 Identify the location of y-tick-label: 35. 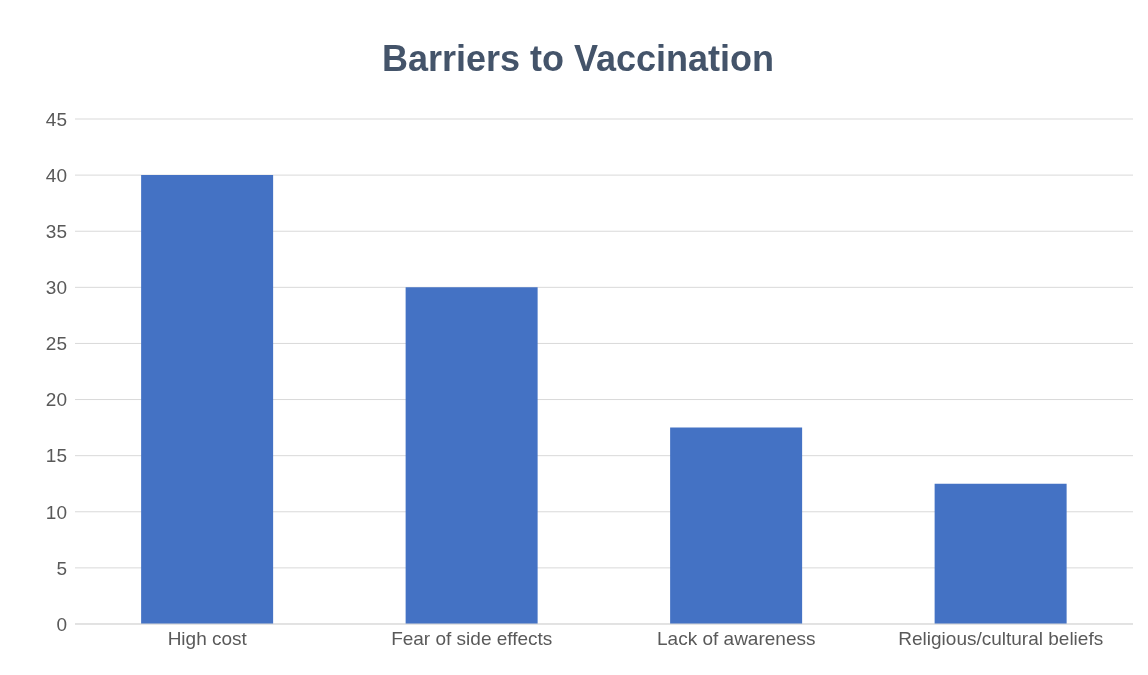
(56, 231).